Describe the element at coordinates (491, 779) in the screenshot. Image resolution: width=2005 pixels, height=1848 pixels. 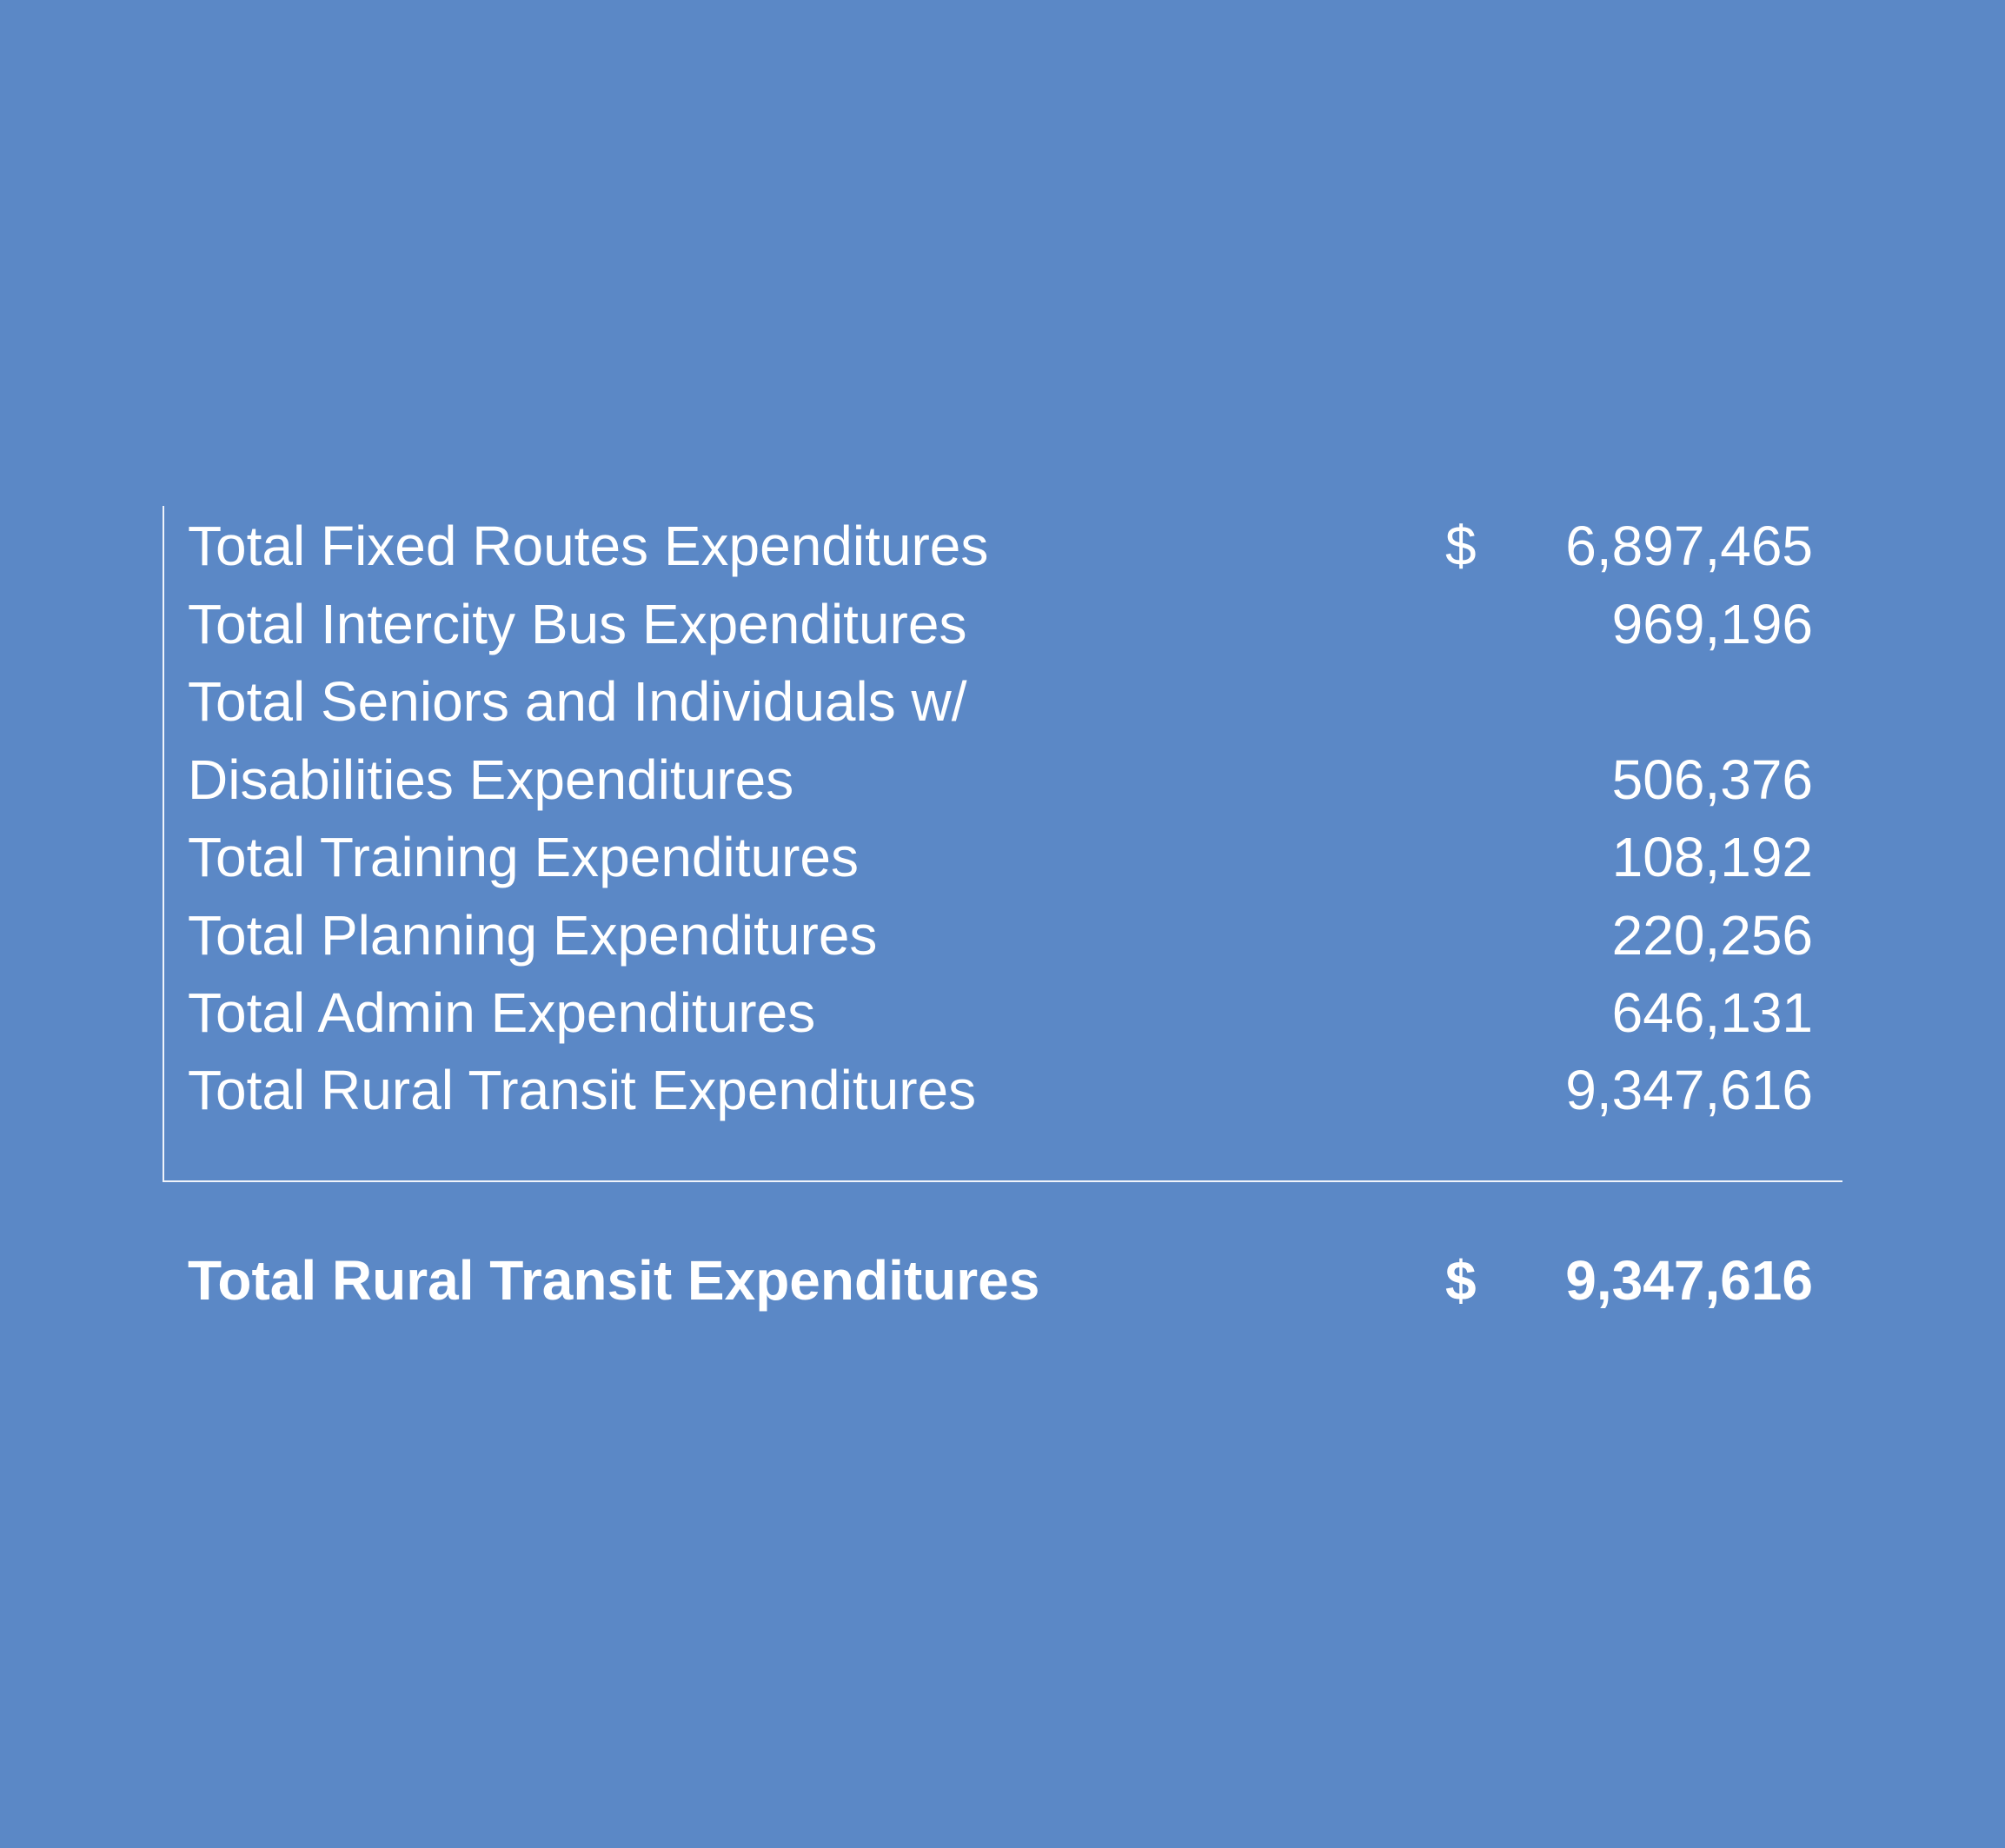
I see `row-label: Disabilities Expenditures` at that location.